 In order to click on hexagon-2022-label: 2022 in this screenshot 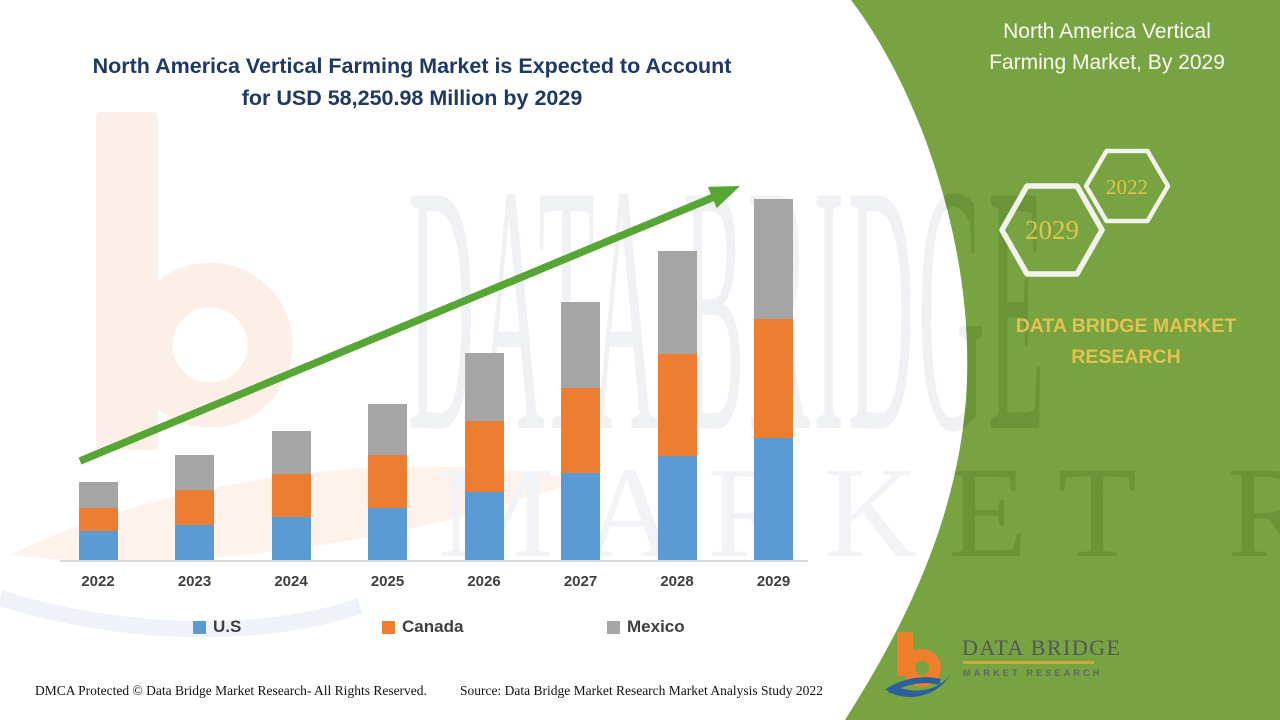, I will do `click(1127, 187)`.